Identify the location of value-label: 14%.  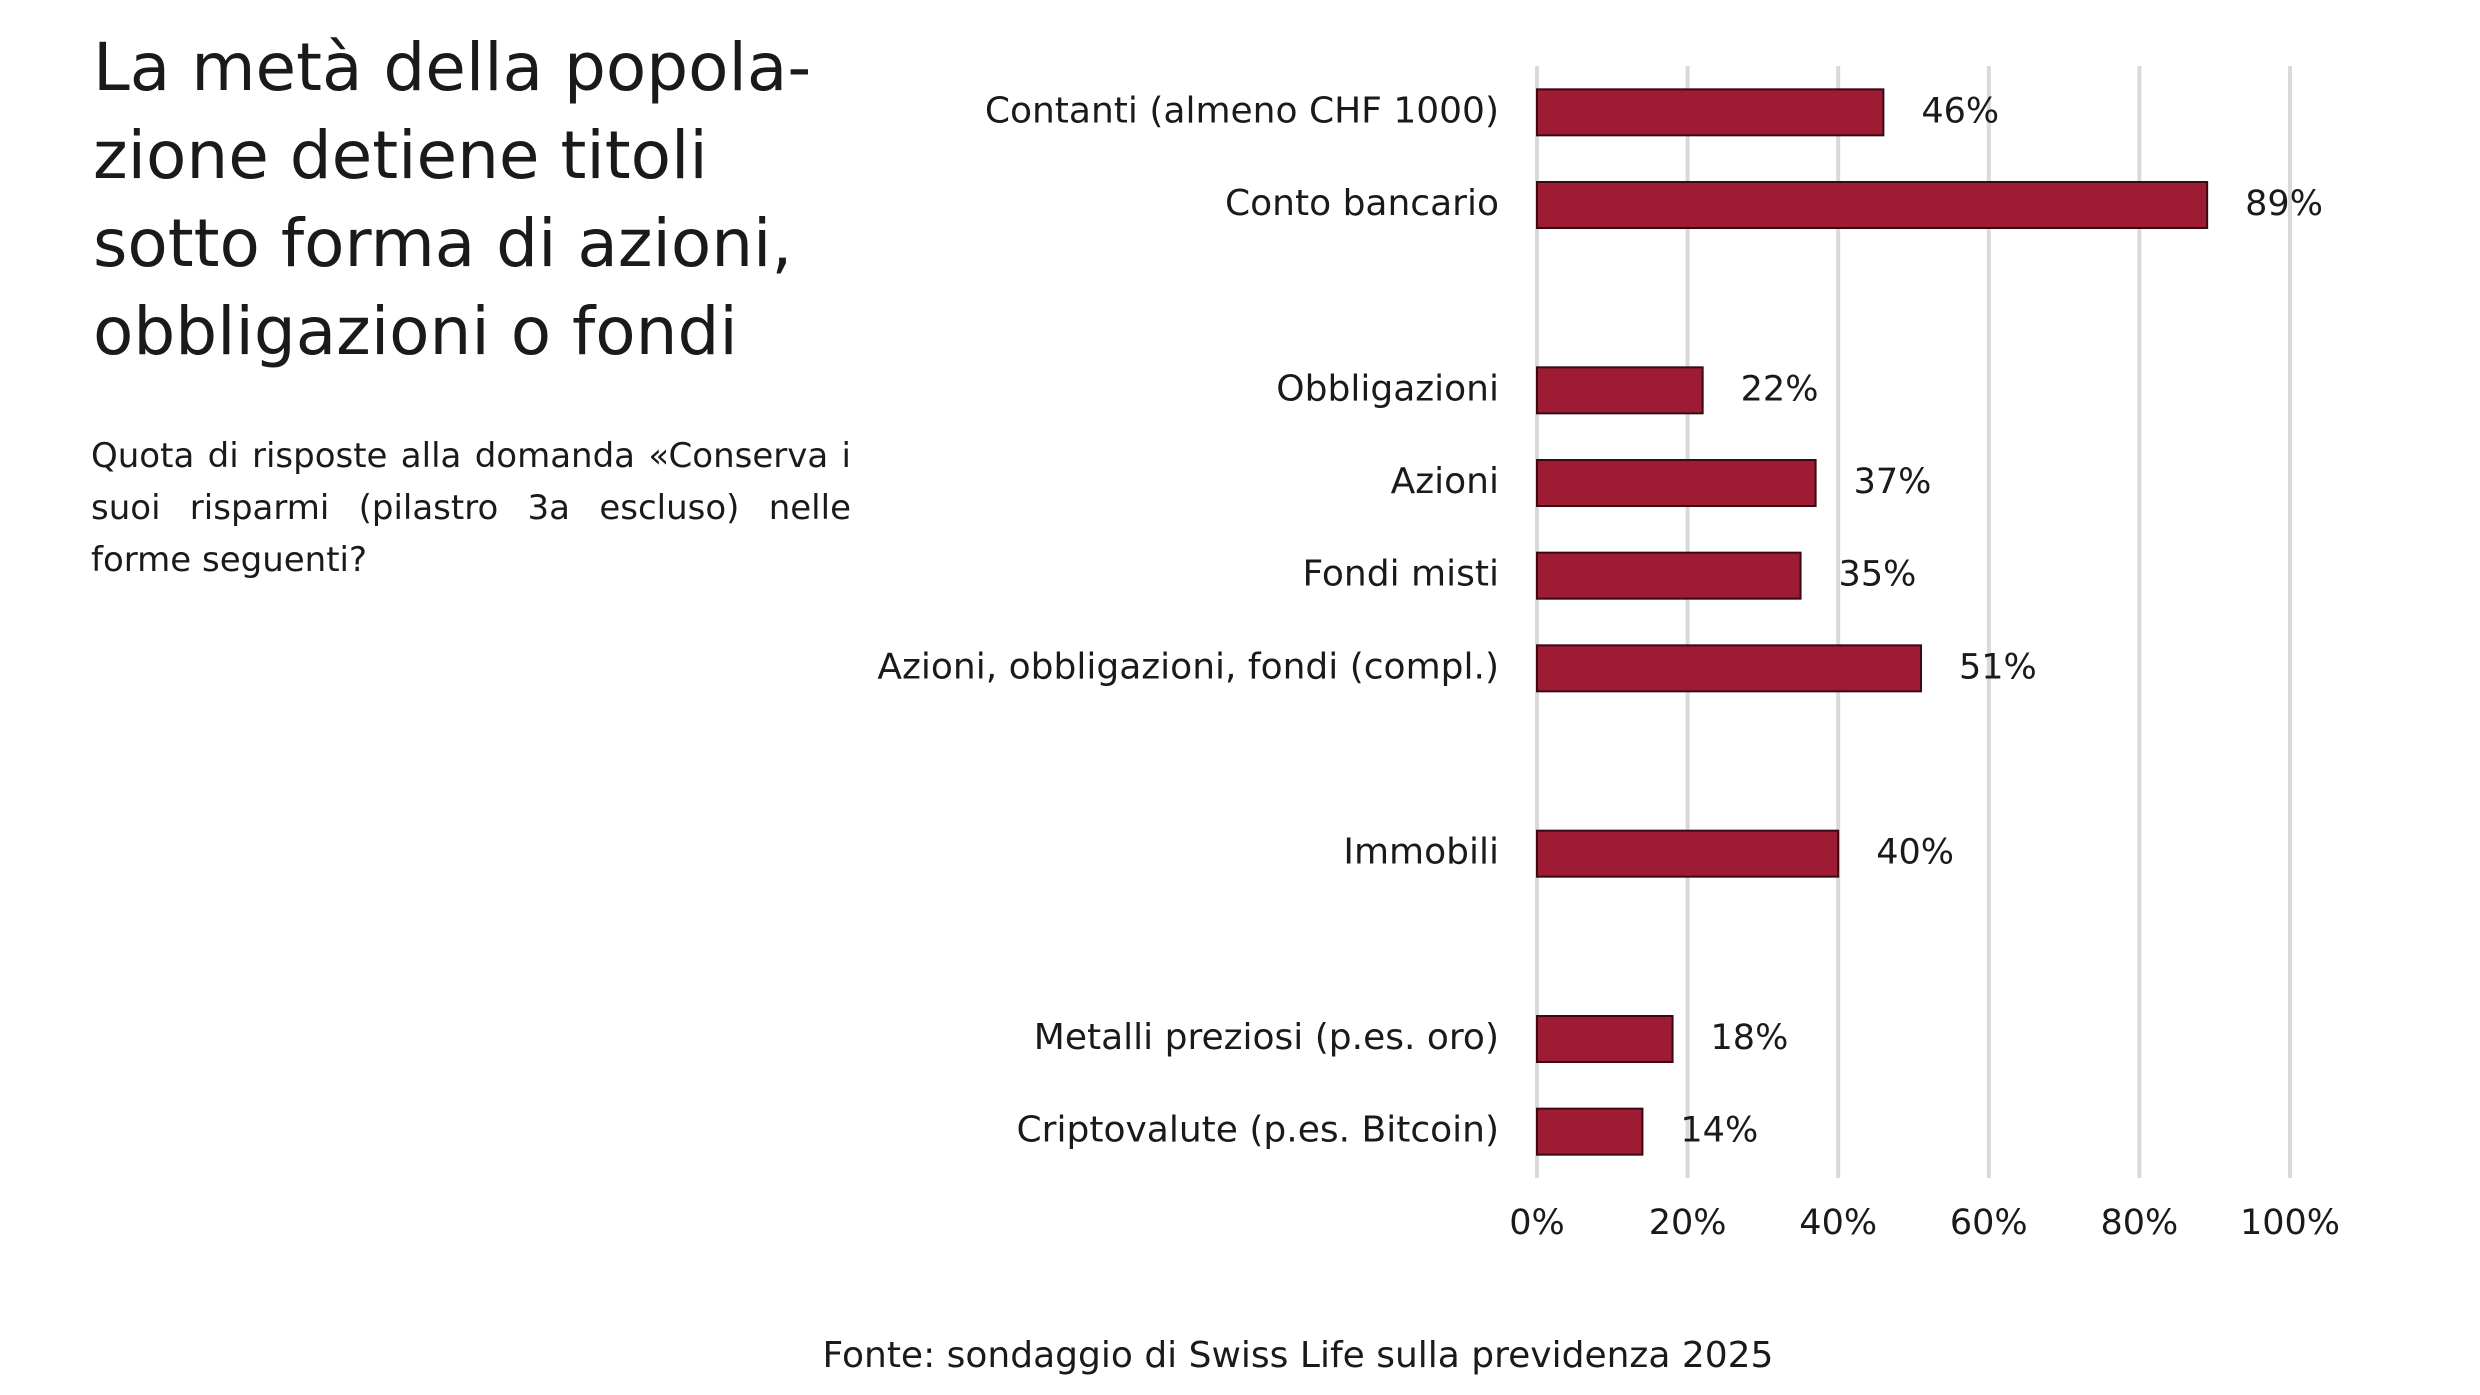
(1719, 1131).